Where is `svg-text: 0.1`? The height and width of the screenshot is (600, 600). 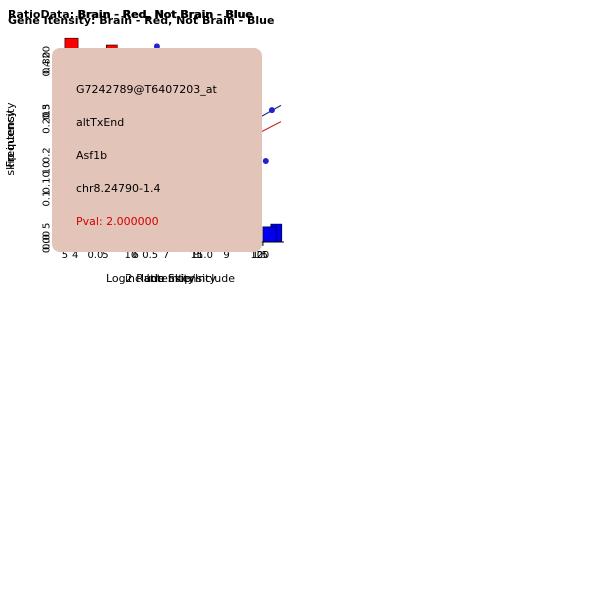 svg-text: 0.1 is located at coordinates (47, 199).